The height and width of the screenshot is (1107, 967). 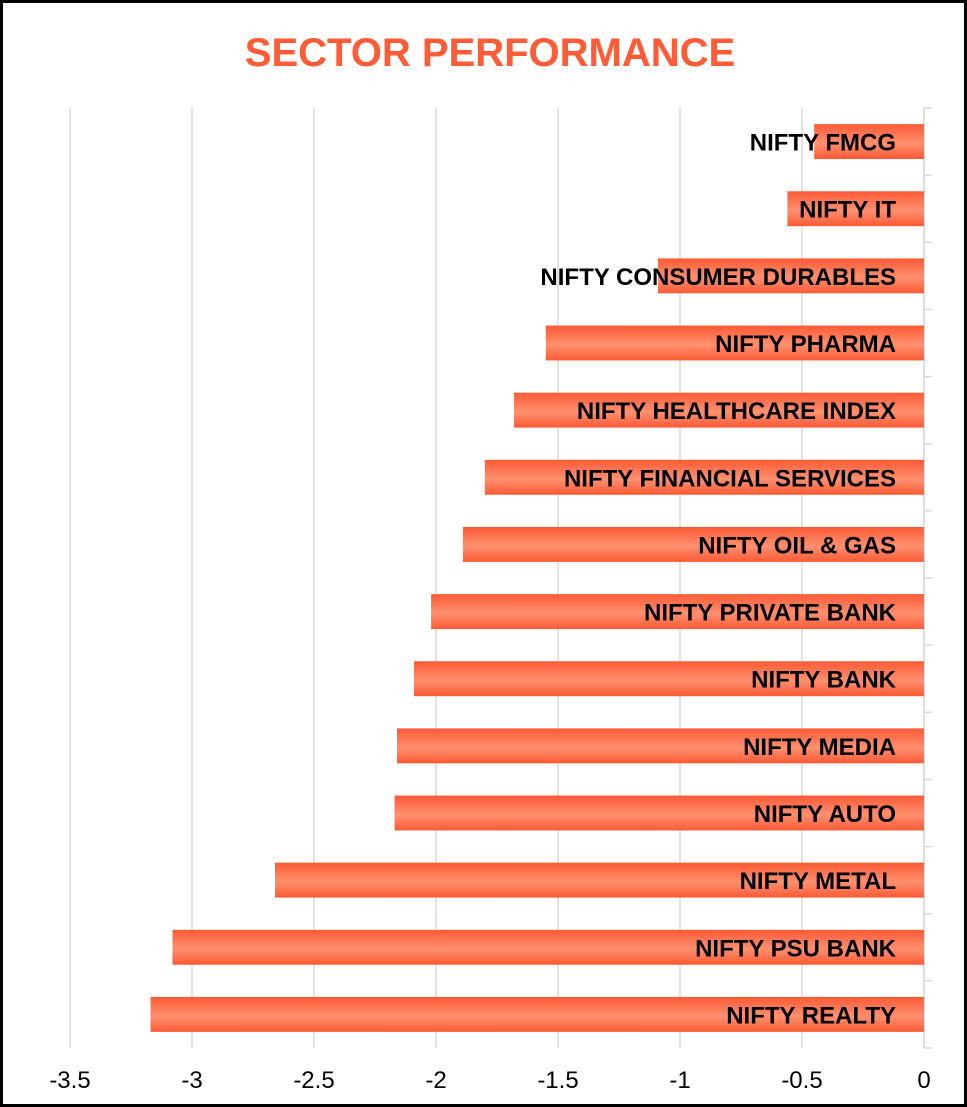 What do you see at coordinates (557, 1080) in the screenshot?
I see `x-tick-label: -1.5` at bounding box center [557, 1080].